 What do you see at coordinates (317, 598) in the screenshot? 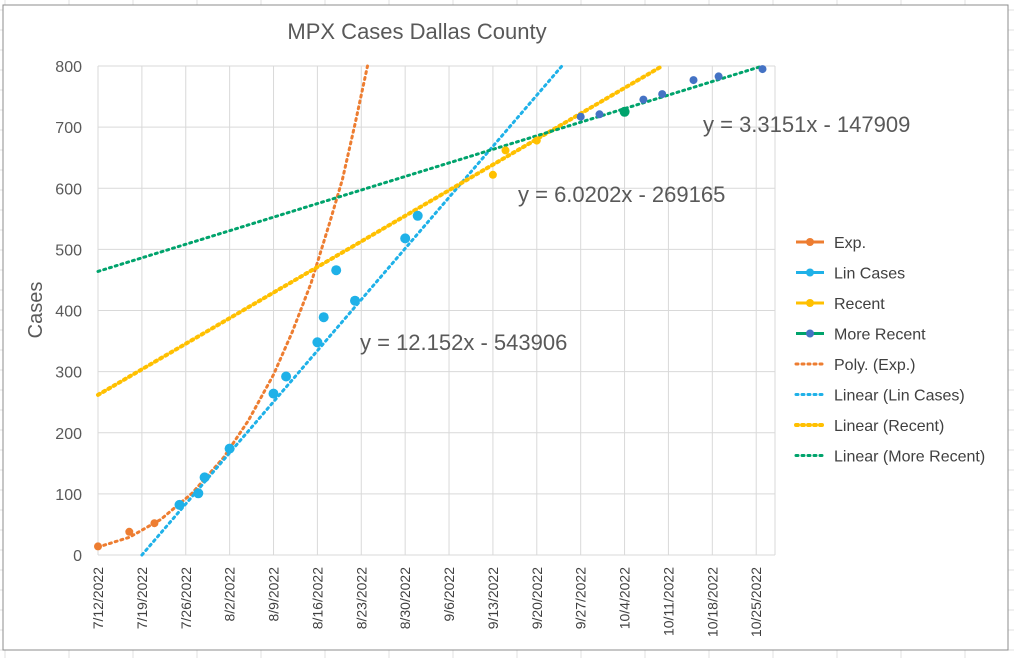
I see `x-tick-label: 8/16/2022` at bounding box center [317, 598].